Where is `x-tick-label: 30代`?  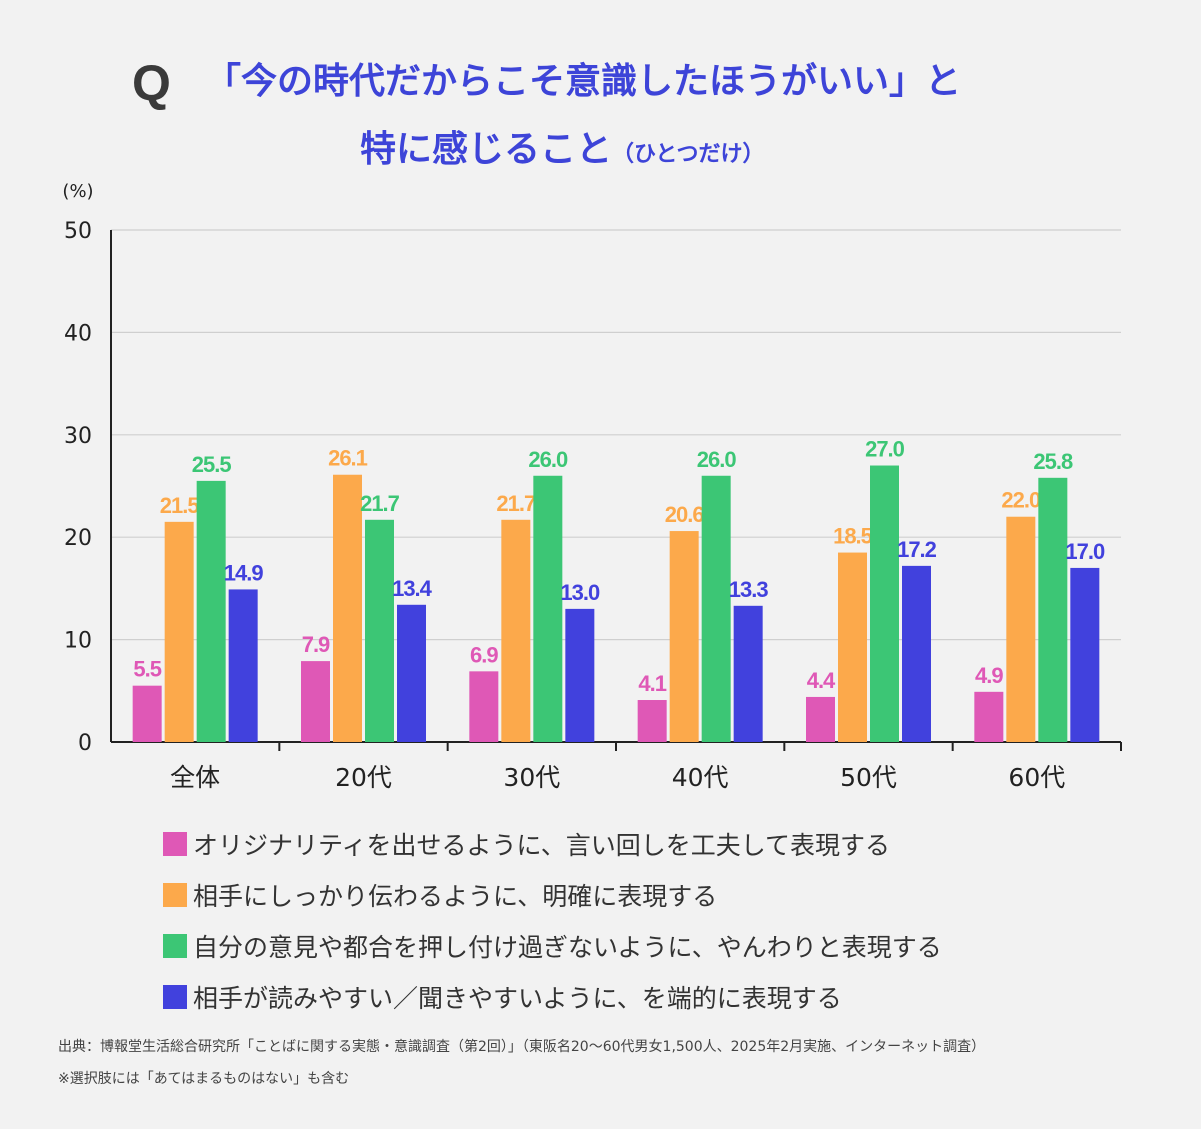 x-tick-label: 30代 is located at coordinates (531, 777).